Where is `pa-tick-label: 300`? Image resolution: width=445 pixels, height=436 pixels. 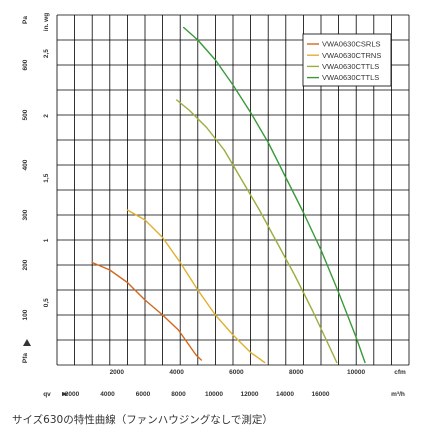 pa-tick-label: 300 is located at coordinates (25, 214).